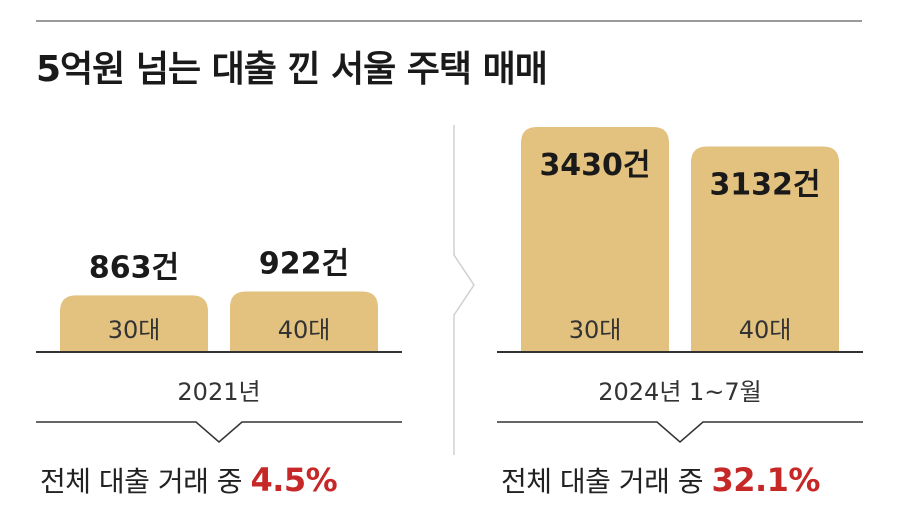  Describe the element at coordinates (464, 290) in the screenshot. I see `divider-chevron` at that location.